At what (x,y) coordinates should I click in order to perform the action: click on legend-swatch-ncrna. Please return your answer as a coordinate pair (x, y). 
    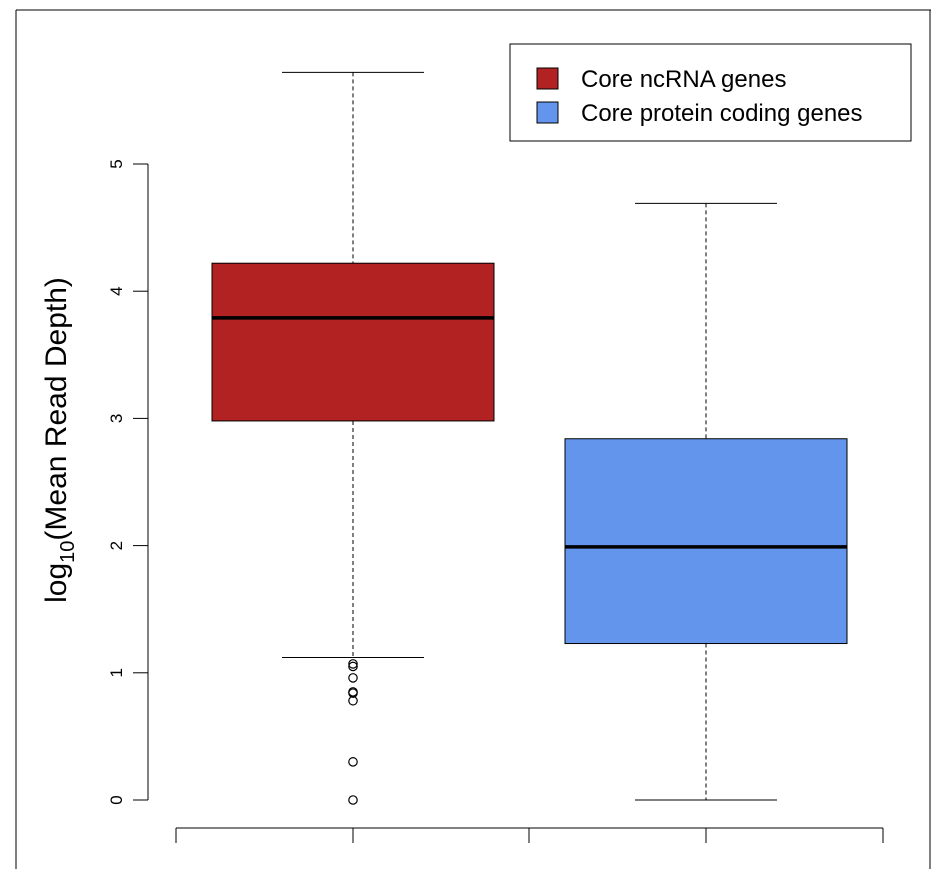
    Looking at the image, I should click on (547, 78).